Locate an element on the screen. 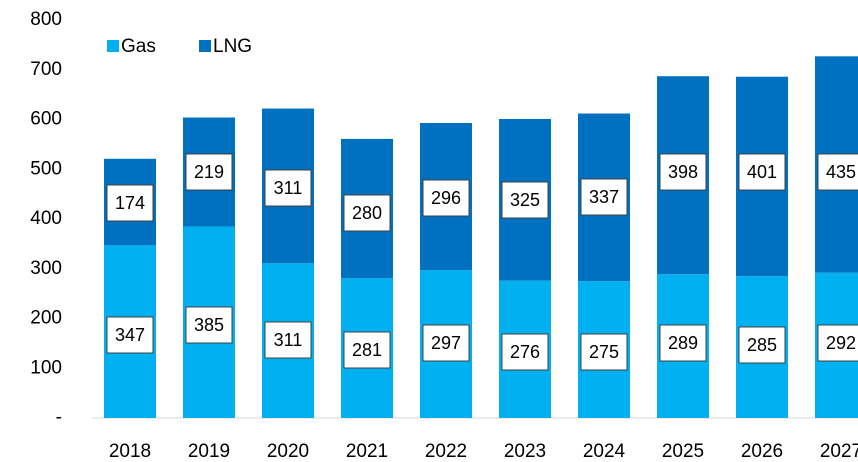  value-label: 401 is located at coordinates (762, 172).